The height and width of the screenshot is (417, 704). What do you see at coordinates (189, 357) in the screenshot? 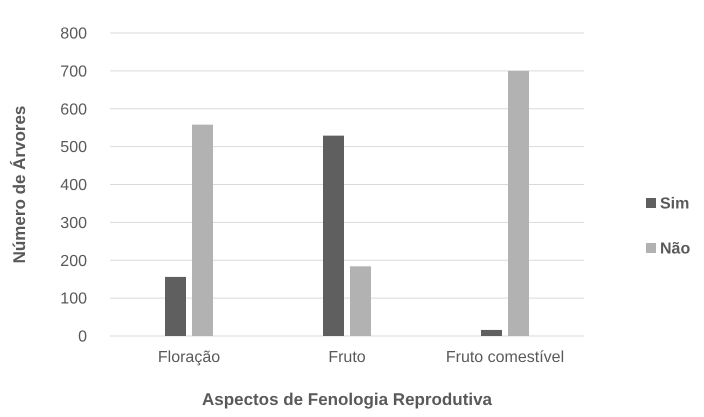
I see `x-tick-label: Floração` at bounding box center [189, 357].